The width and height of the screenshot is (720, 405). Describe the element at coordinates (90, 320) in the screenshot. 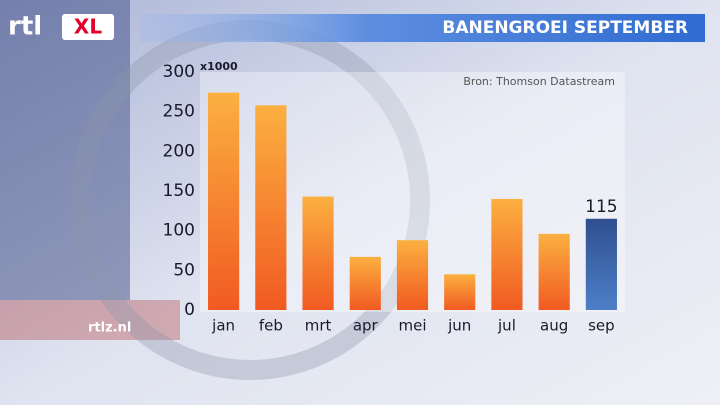

I see `flag-stripe` at that location.